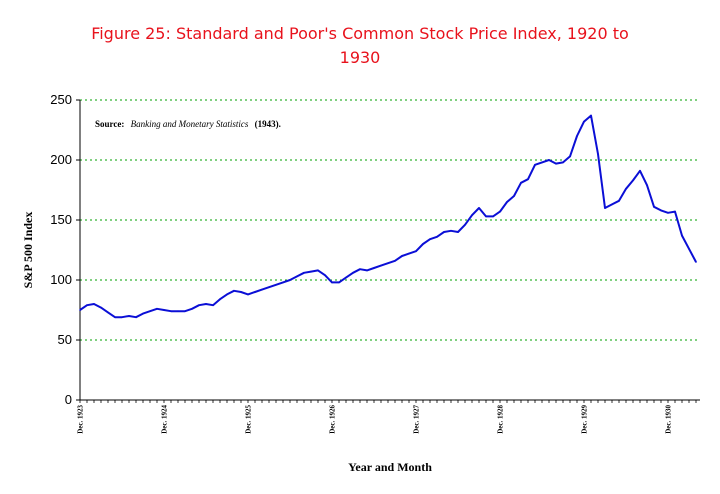  I want to click on y-tick-label-200: 200, so click(61, 159).